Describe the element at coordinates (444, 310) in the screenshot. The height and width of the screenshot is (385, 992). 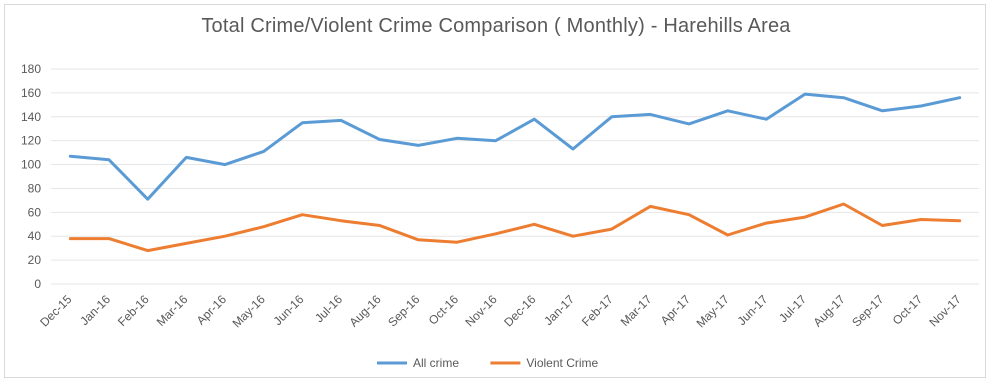
I see `x-tick-label: Oct-16` at that location.